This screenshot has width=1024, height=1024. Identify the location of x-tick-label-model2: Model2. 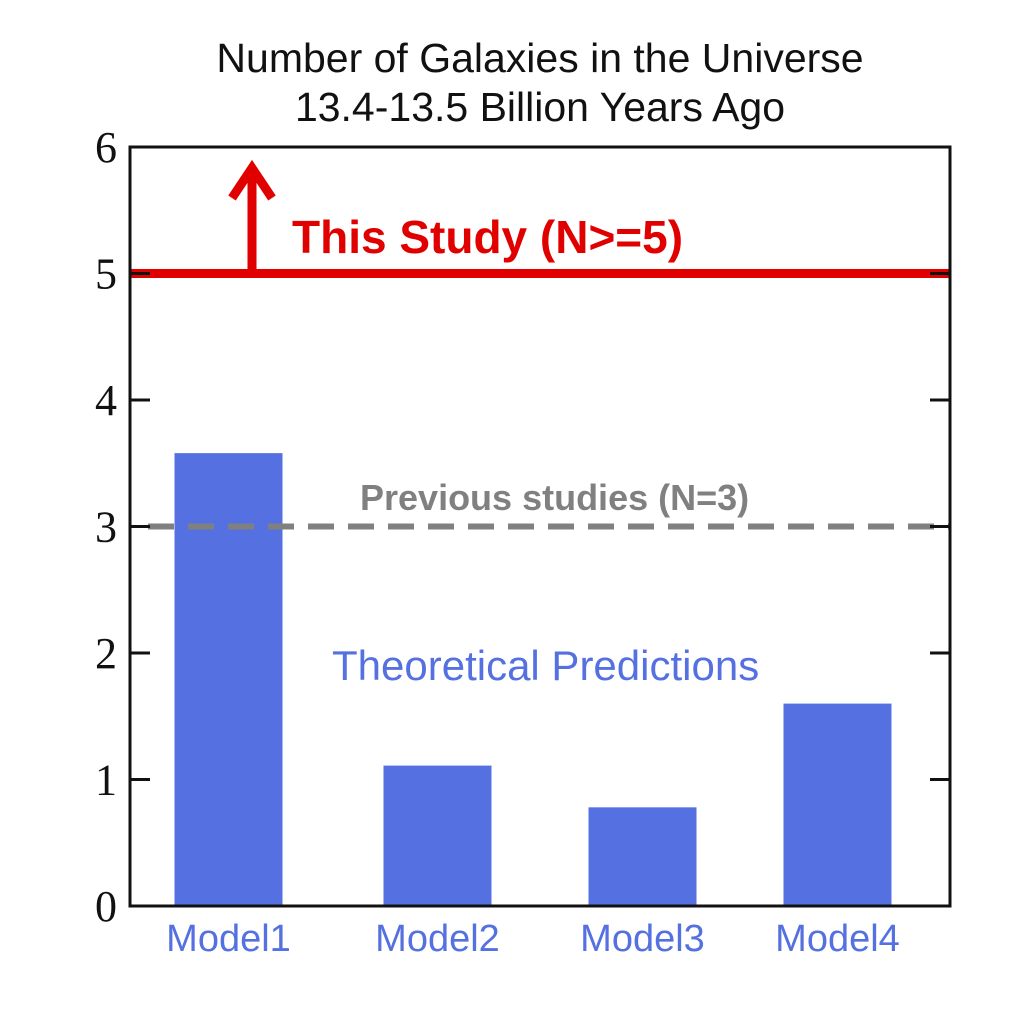
(437, 939).